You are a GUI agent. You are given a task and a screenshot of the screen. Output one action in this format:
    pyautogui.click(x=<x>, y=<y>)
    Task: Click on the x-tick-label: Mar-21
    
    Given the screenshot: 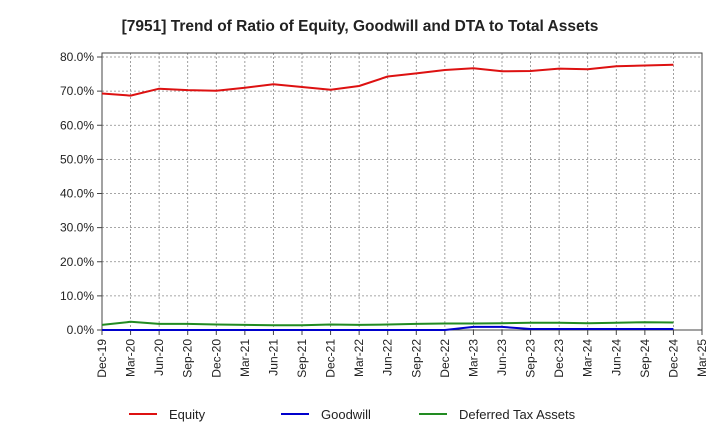 What is the action you would take?
    pyautogui.click(x=245, y=358)
    